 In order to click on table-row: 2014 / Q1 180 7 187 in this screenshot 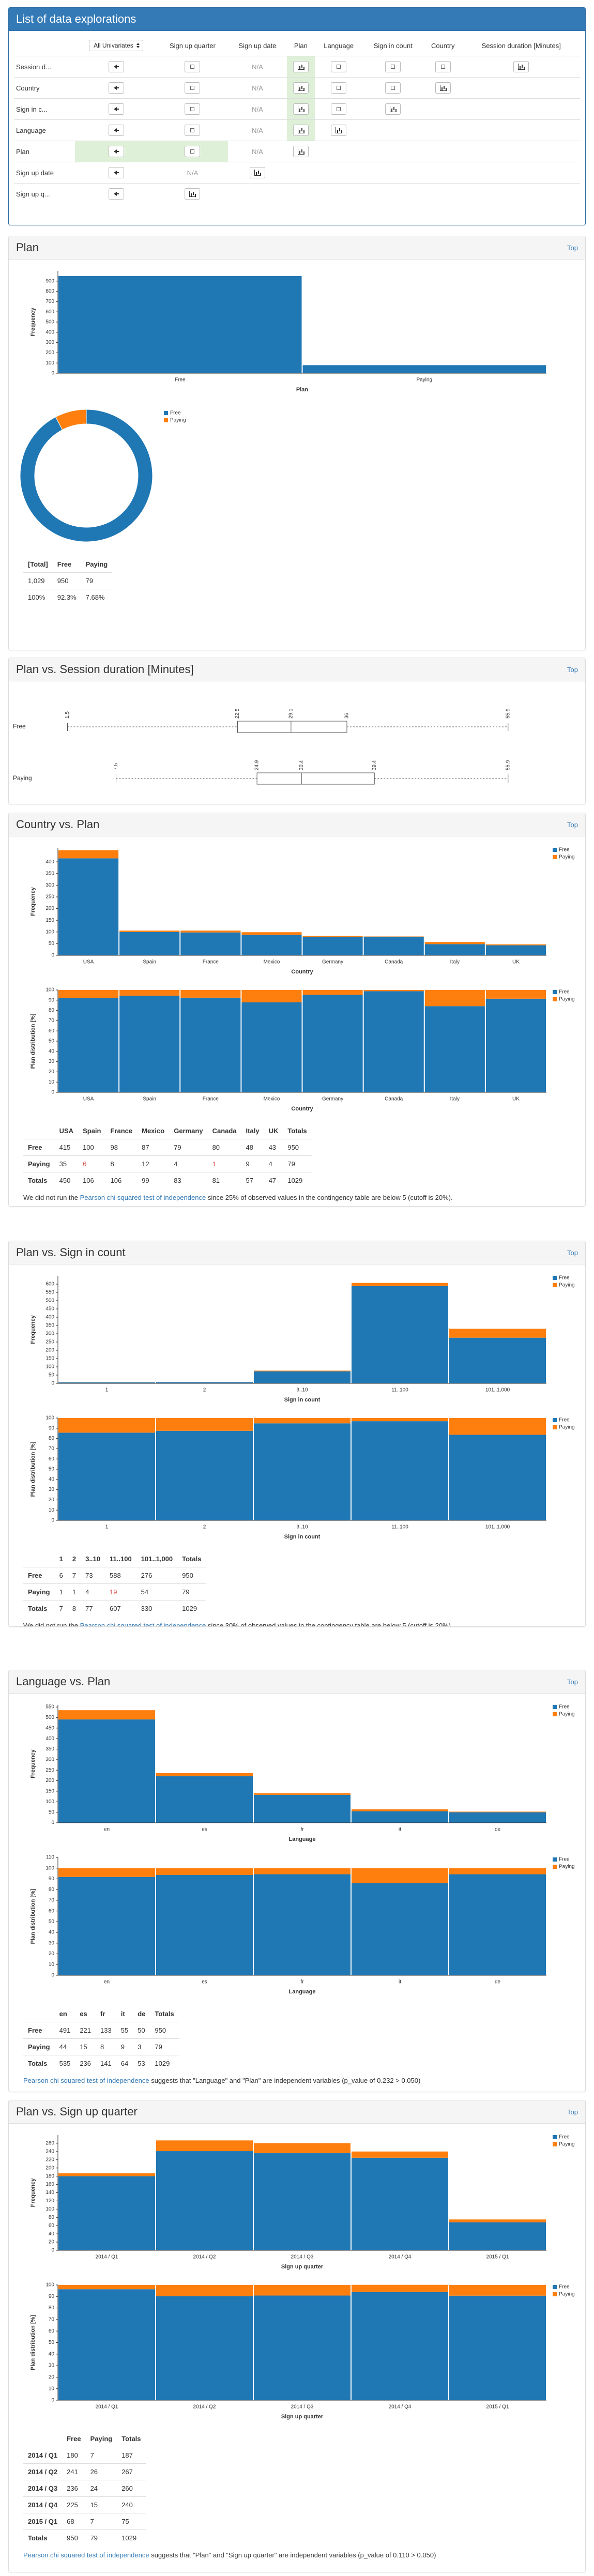, I will do `click(85, 2455)`.